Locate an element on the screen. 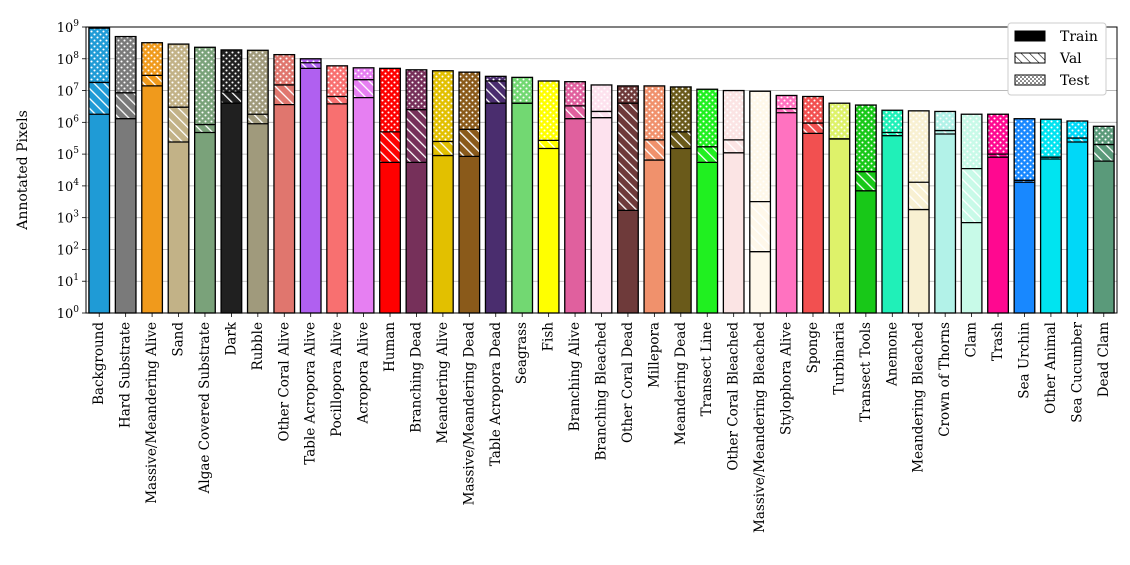 Image resolution: width=1130 pixels, height=565 pixels. x-tick-label: Background is located at coordinates (99, 363).